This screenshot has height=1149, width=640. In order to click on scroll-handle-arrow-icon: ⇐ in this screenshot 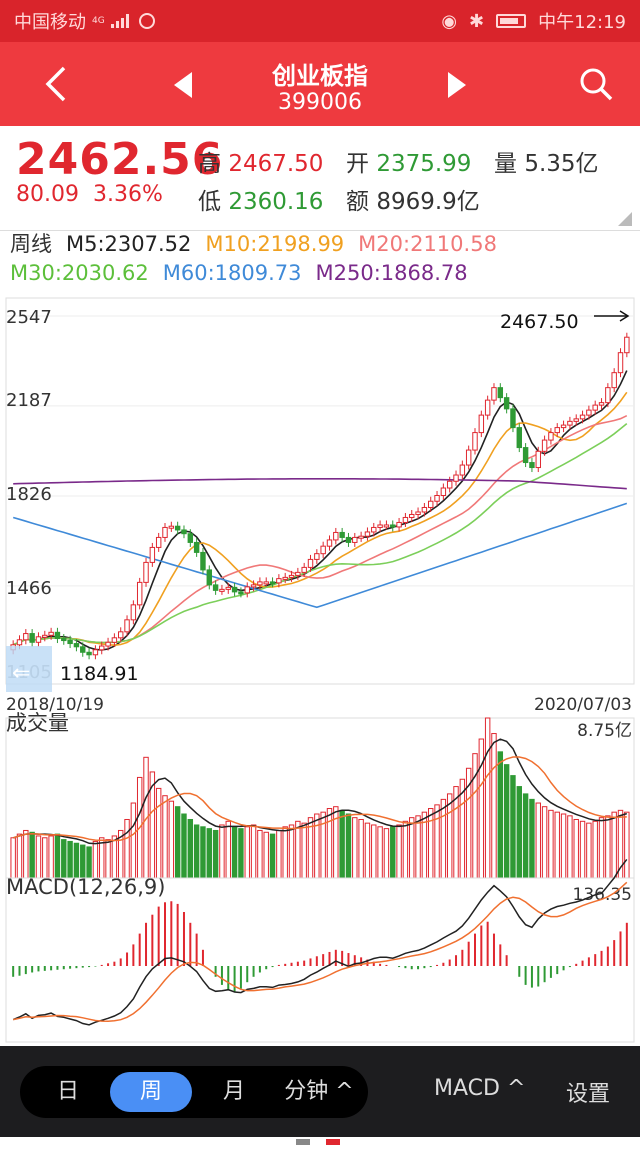, I will do `click(21, 673)`.